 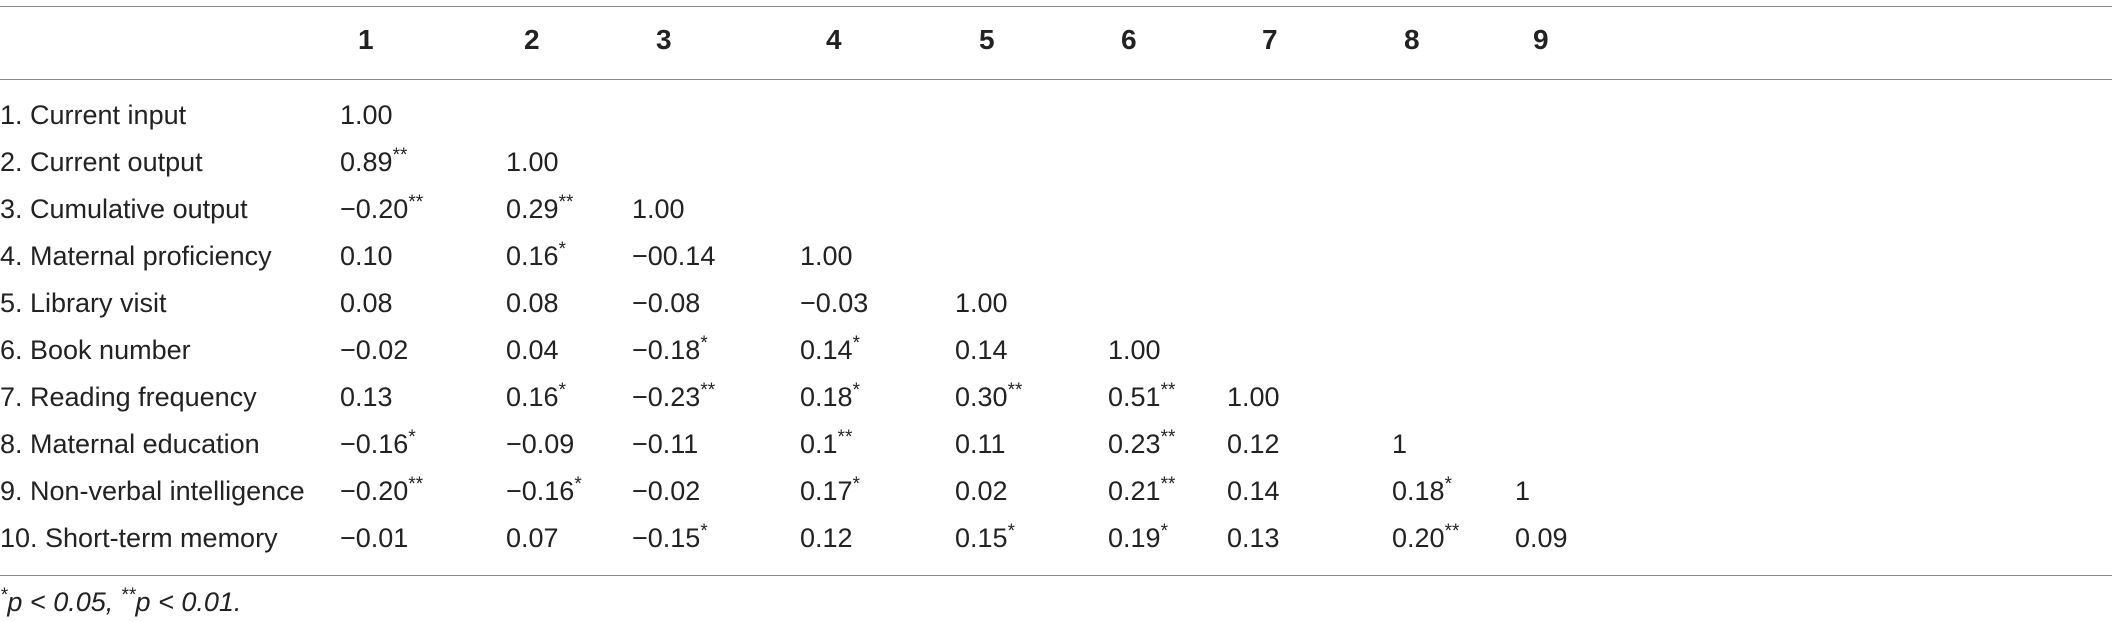 I want to click on table-cell: 0.10, so click(x=366, y=256).